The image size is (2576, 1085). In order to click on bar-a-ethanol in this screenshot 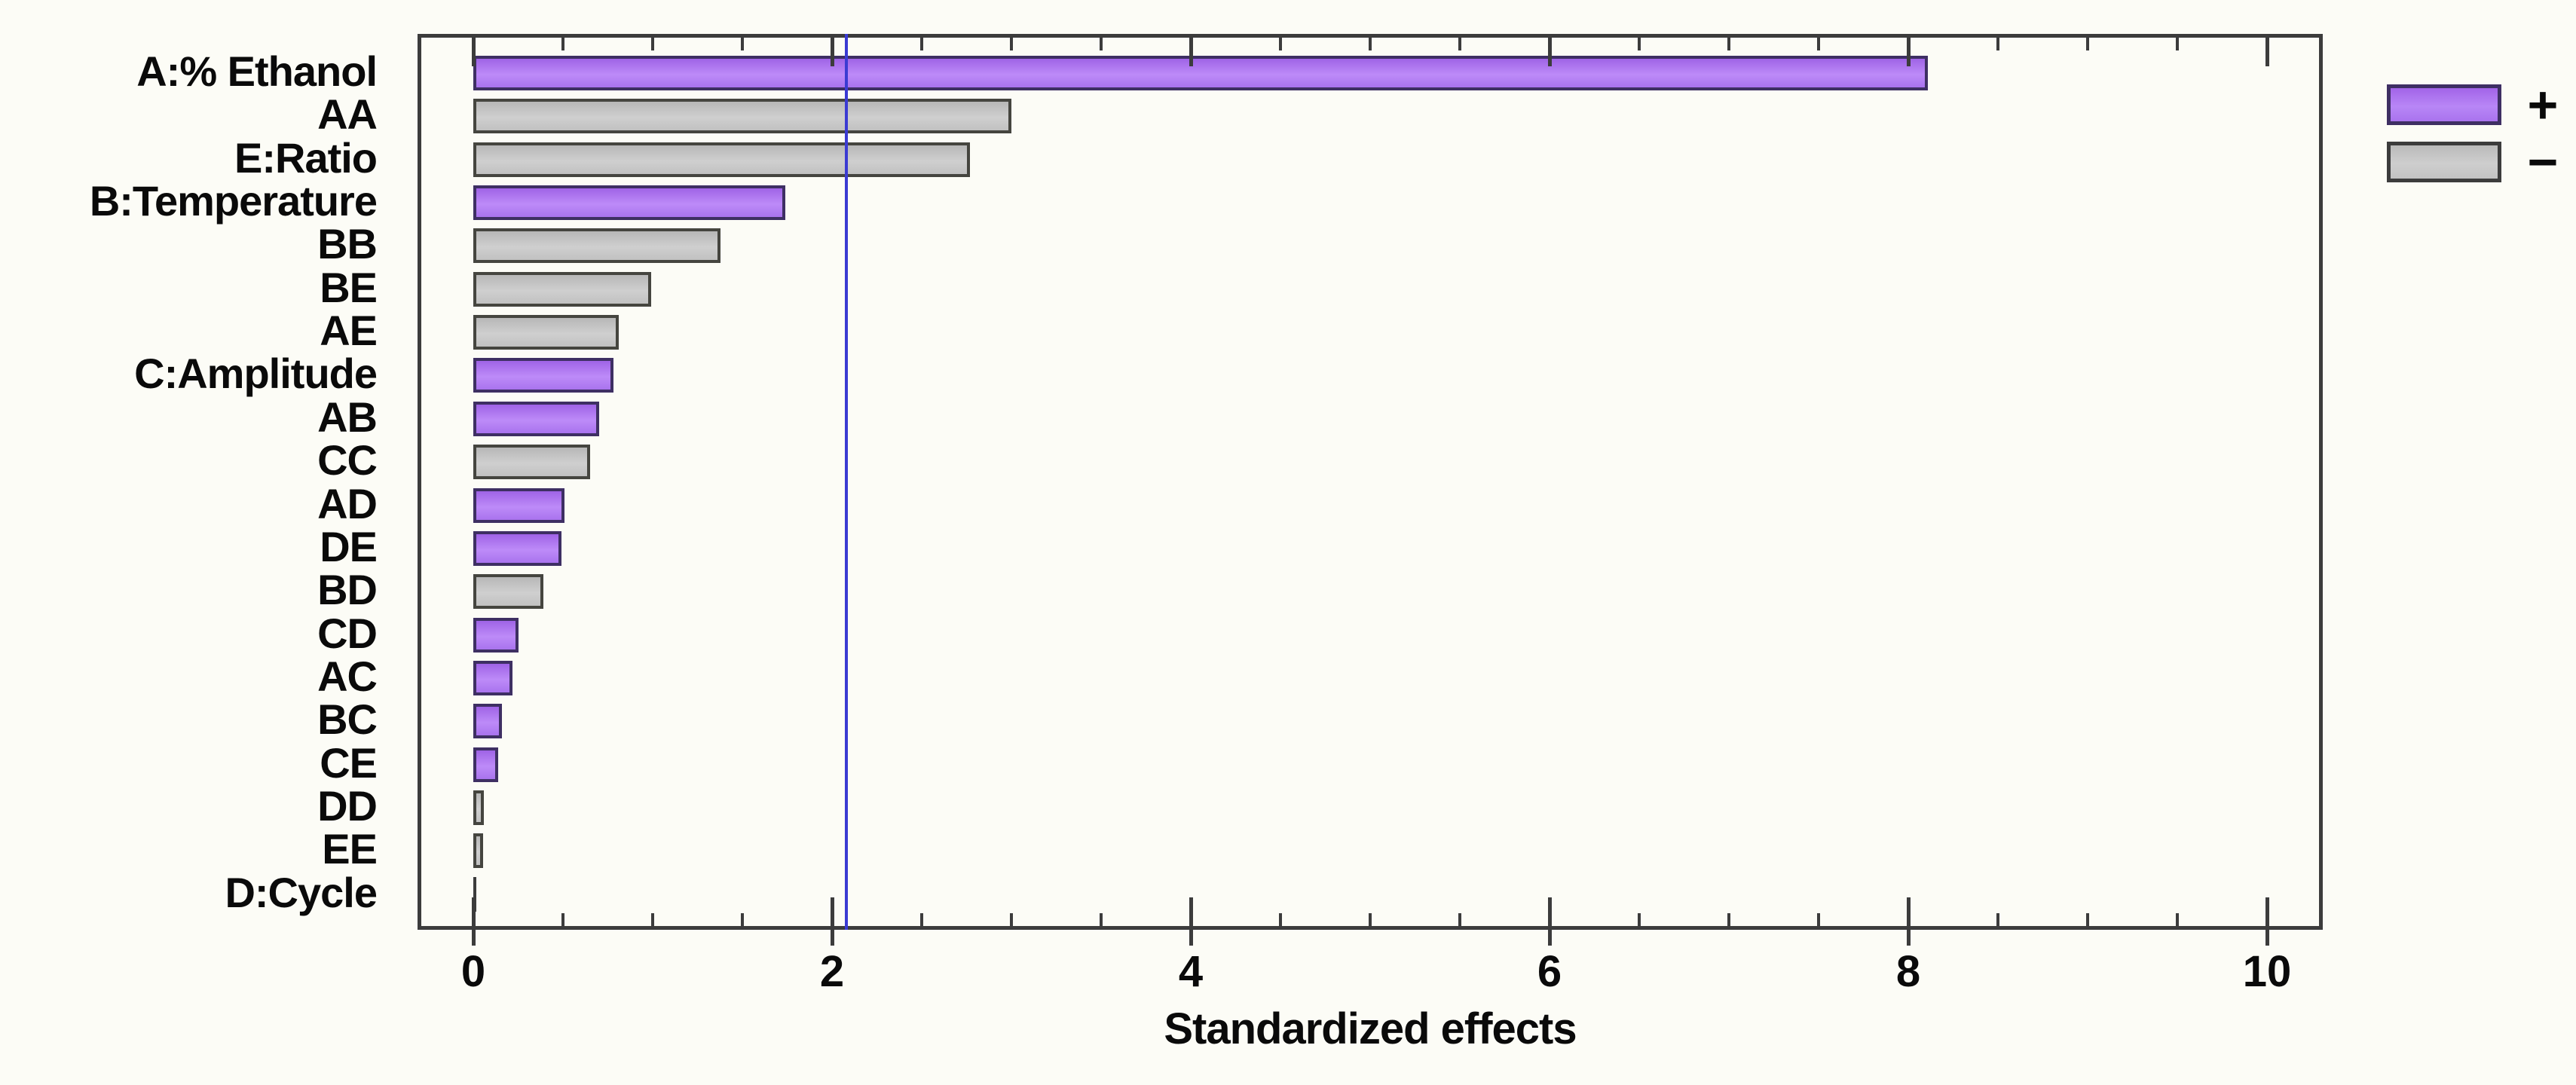, I will do `click(1201, 73)`.